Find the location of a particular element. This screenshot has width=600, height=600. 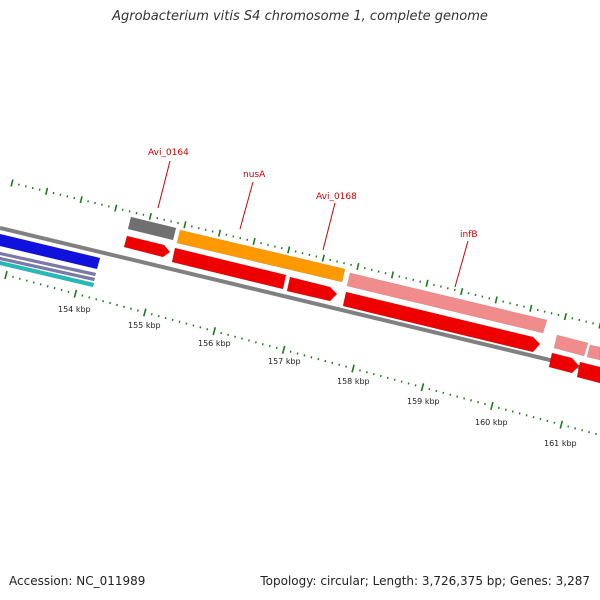

gene-label-infb: infB is located at coordinates (469, 235).